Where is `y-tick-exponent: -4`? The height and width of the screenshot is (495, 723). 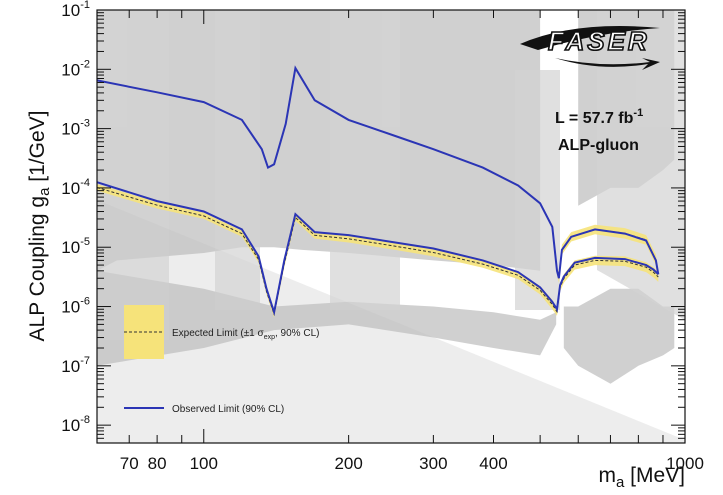
y-tick-exponent: -4 is located at coordinates (85, 183).